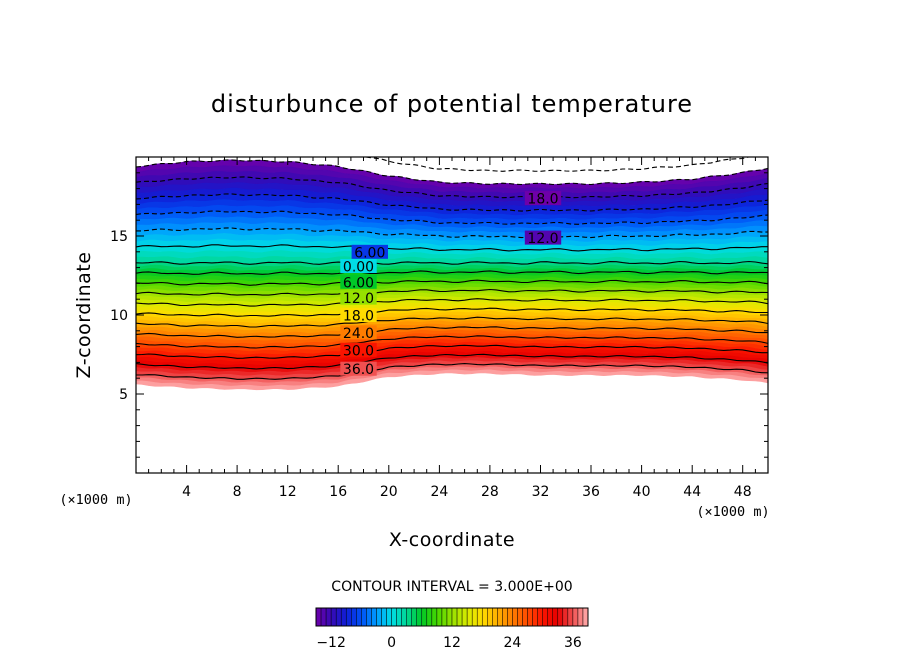 The height and width of the screenshot is (654, 904). I want to click on contour-label: 30.0, so click(358, 351).